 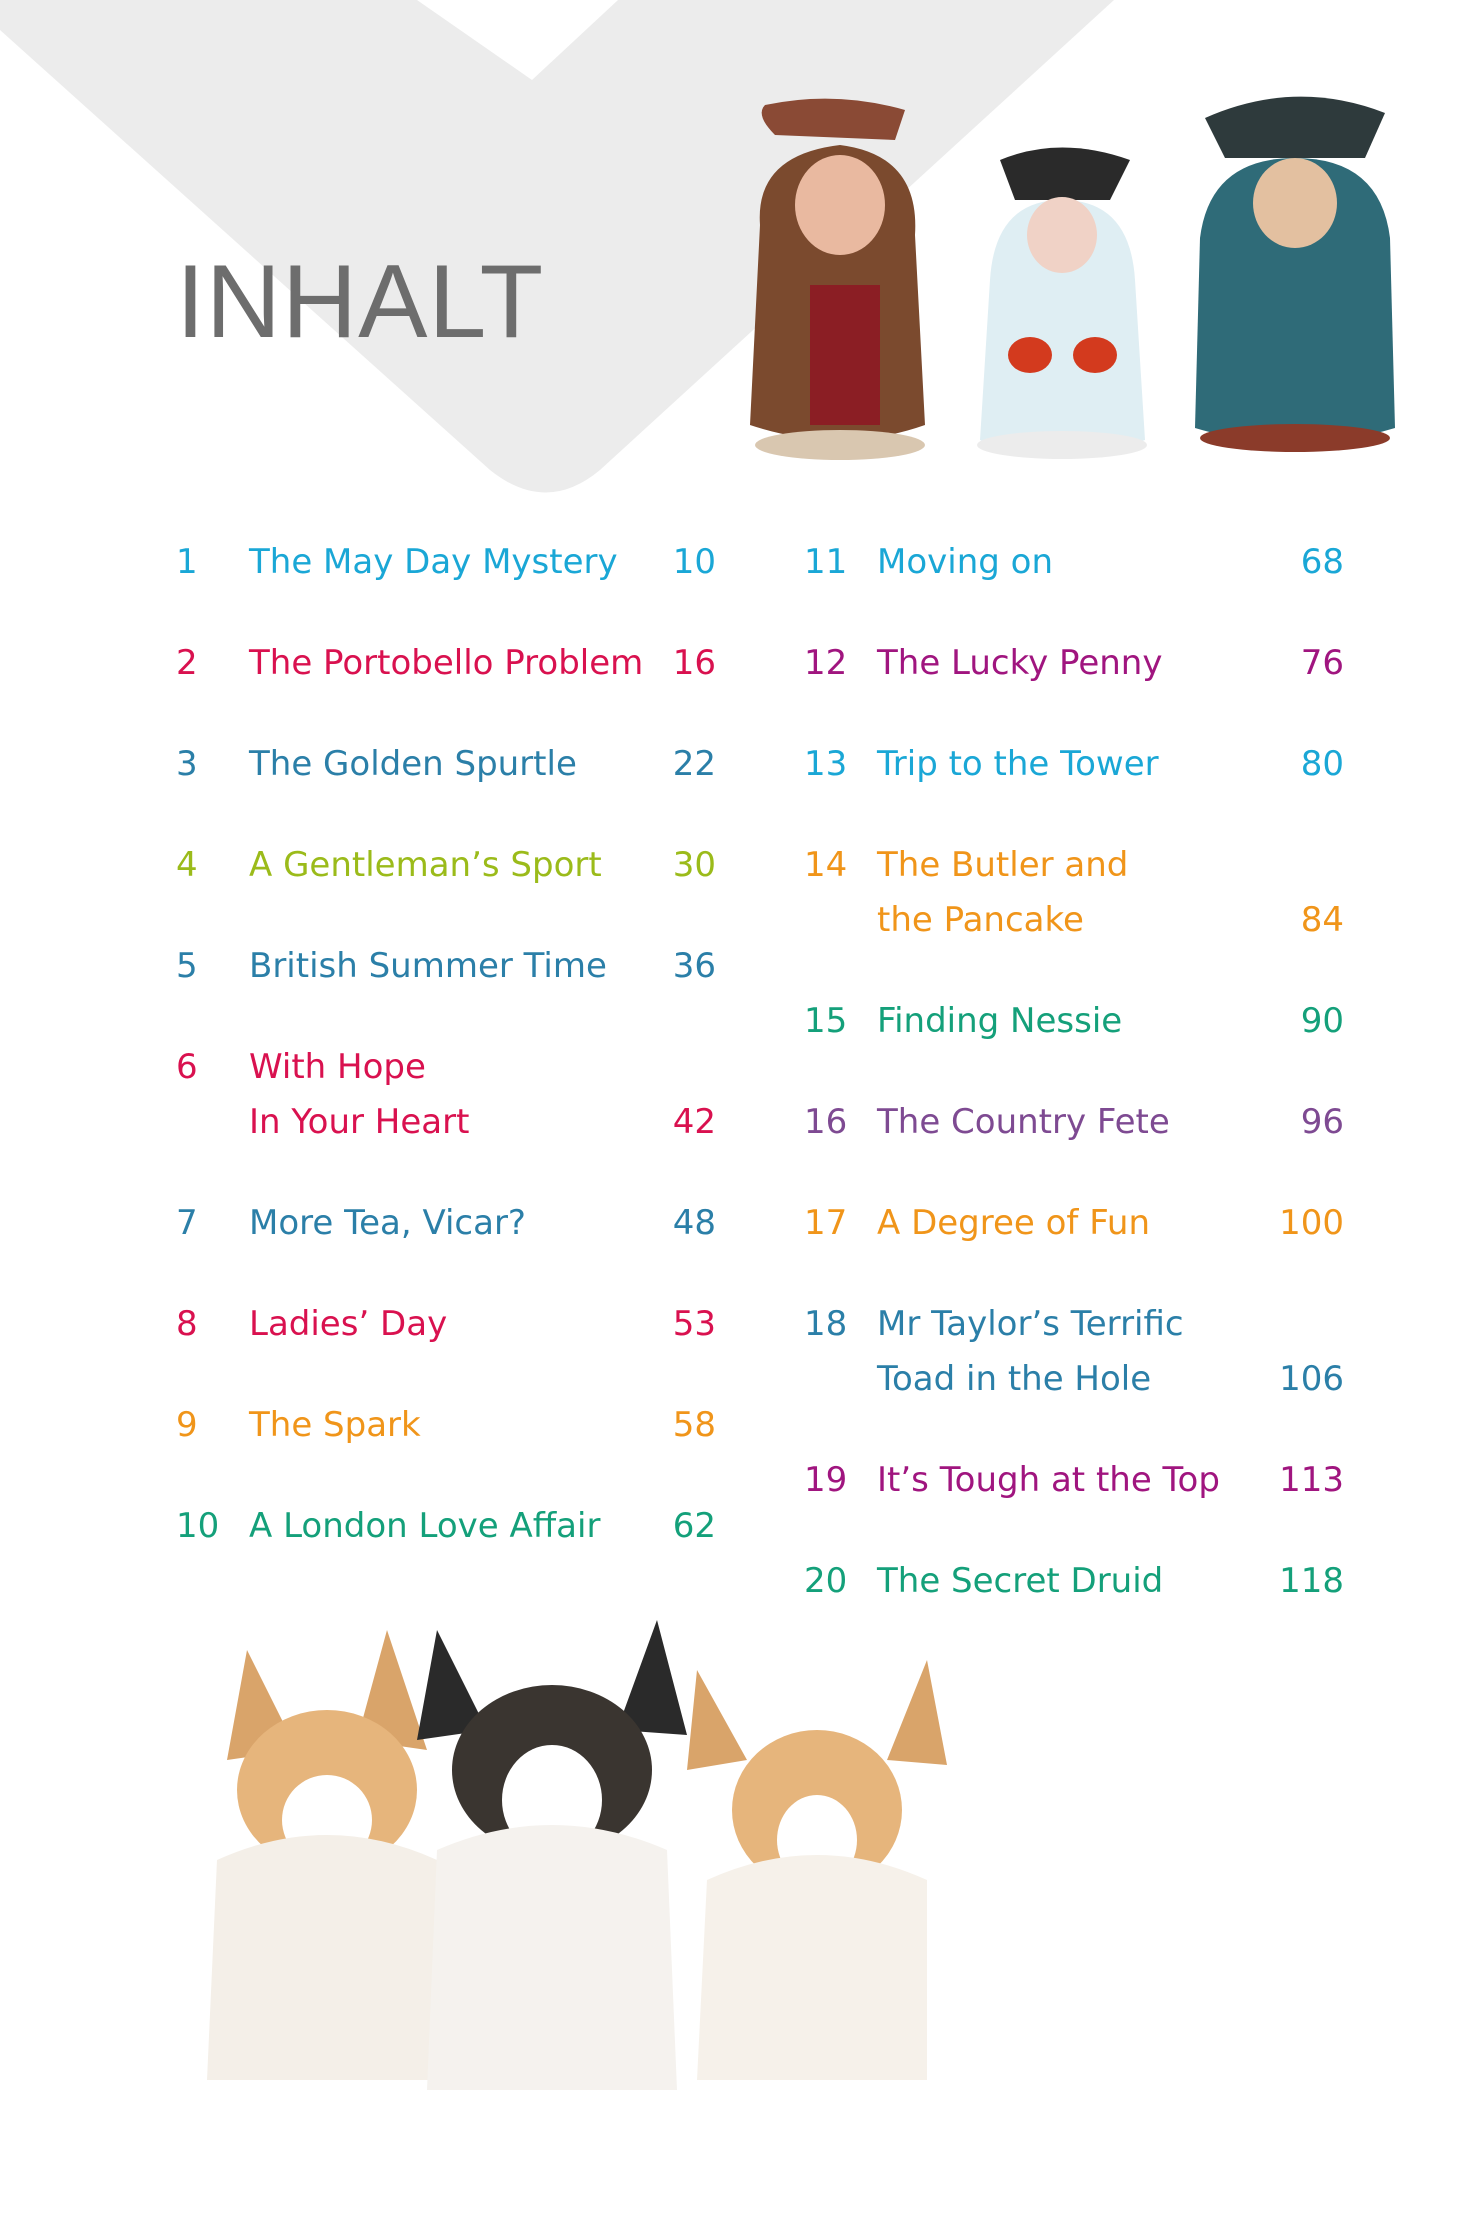 What do you see at coordinates (694, 1425) in the screenshot?
I see `page-number: 58` at bounding box center [694, 1425].